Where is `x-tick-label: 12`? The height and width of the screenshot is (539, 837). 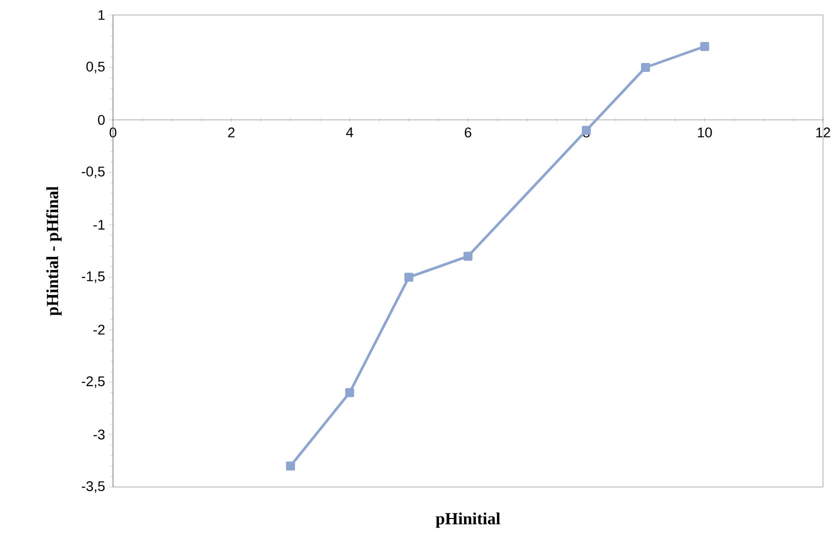
x-tick-label: 12 is located at coordinates (823, 133).